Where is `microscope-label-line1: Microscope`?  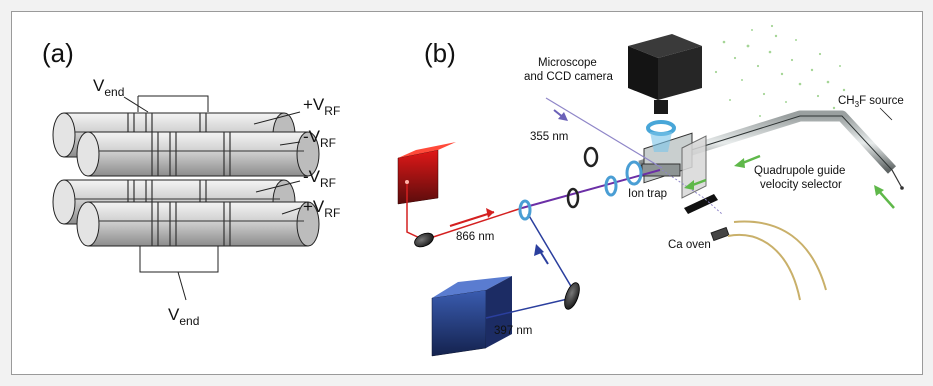
microscope-label-line1: Microscope is located at coordinates (567, 63).